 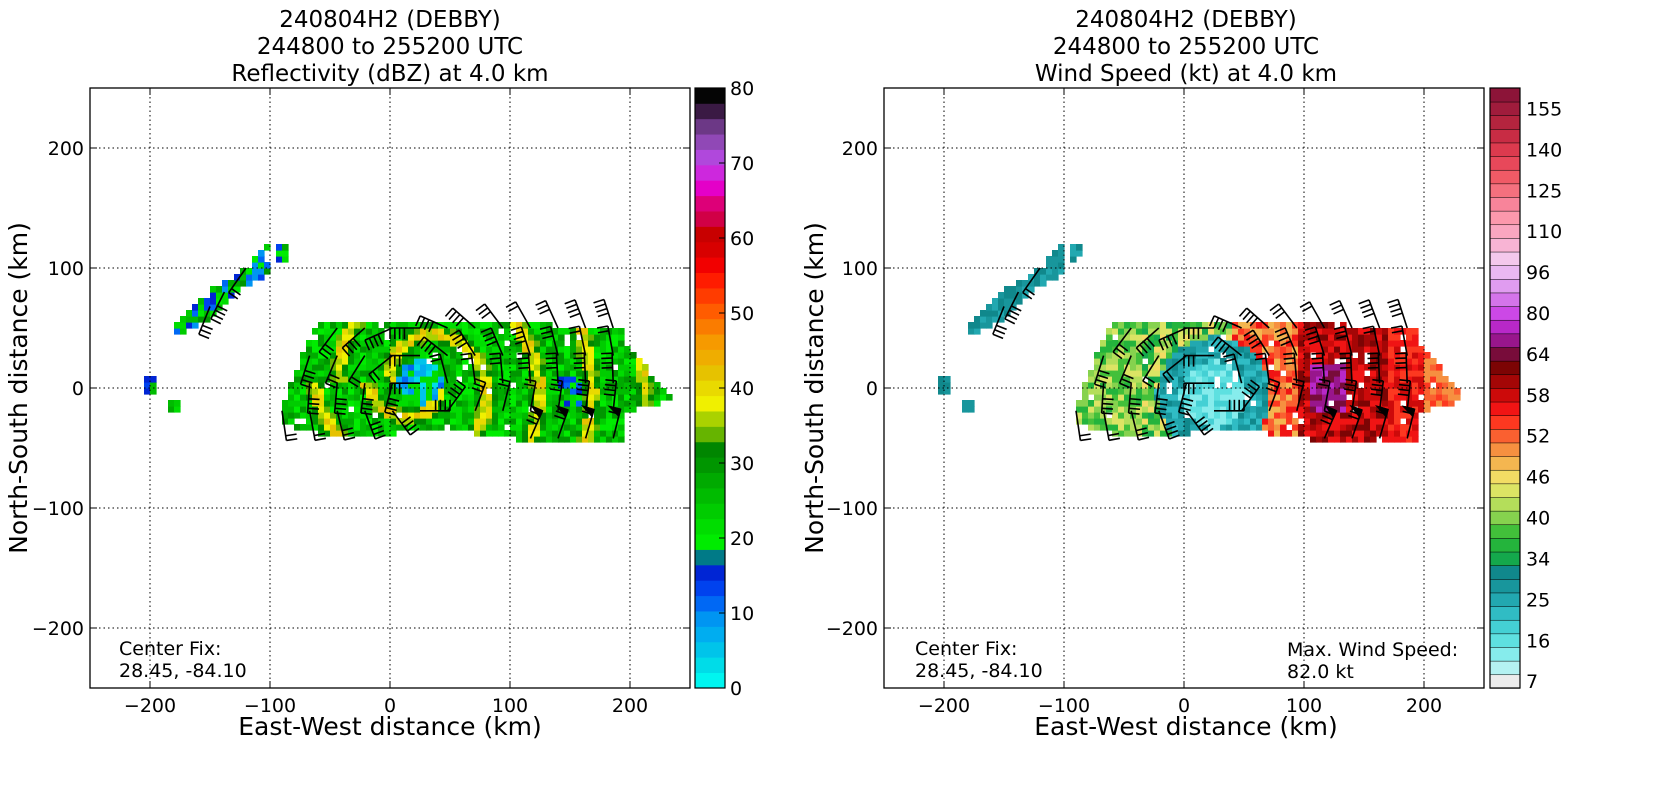 What do you see at coordinates (1538, 437) in the screenshot?
I see `colorbar-tick-label: 52` at bounding box center [1538, 437].